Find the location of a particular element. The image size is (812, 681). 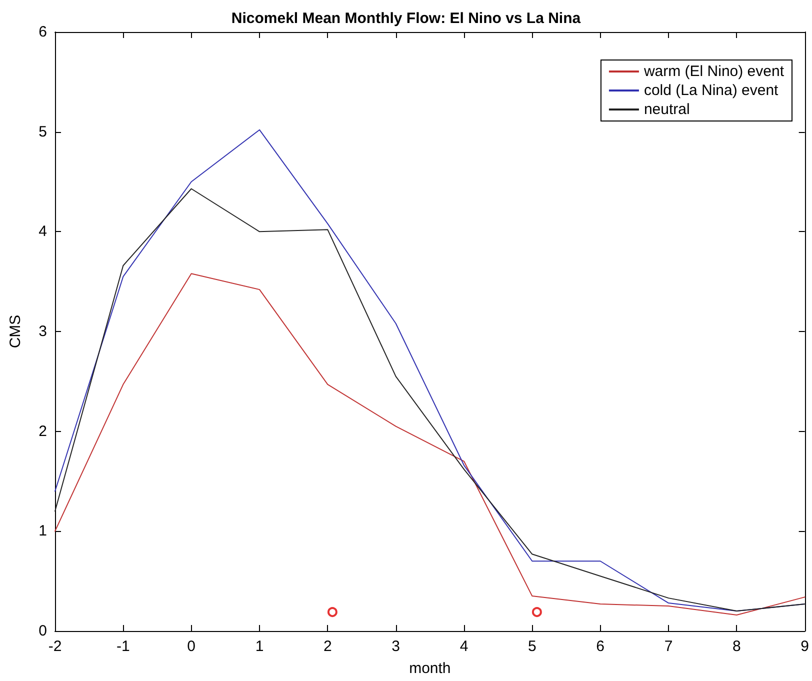

x-tick-label: -2 is located at coordinates (55, 646).